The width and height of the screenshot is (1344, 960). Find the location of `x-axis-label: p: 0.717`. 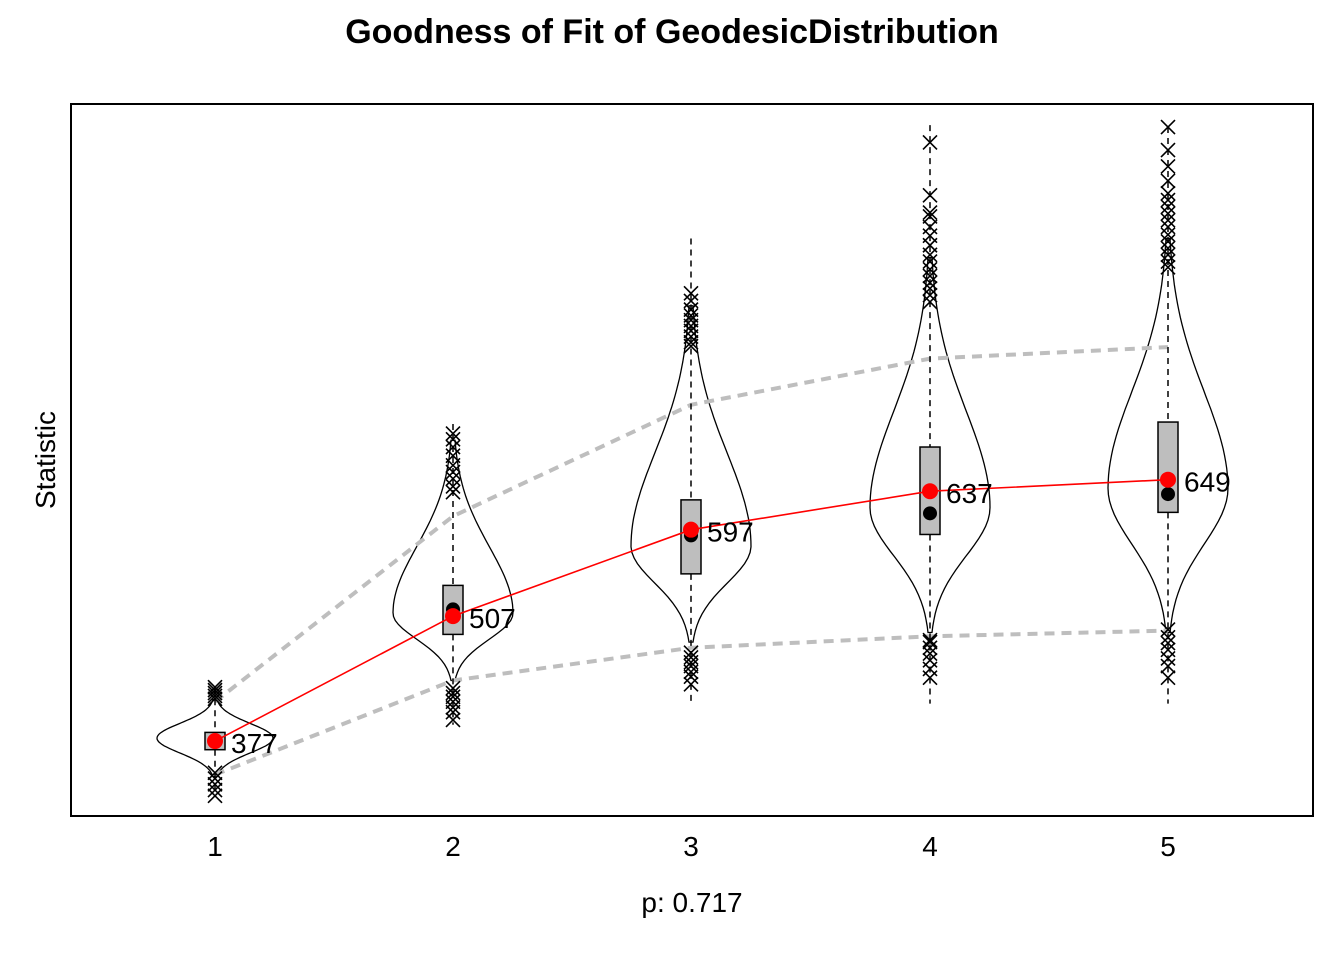

x-axis-label: p: 0.717 is located at coordinates (691, 902).